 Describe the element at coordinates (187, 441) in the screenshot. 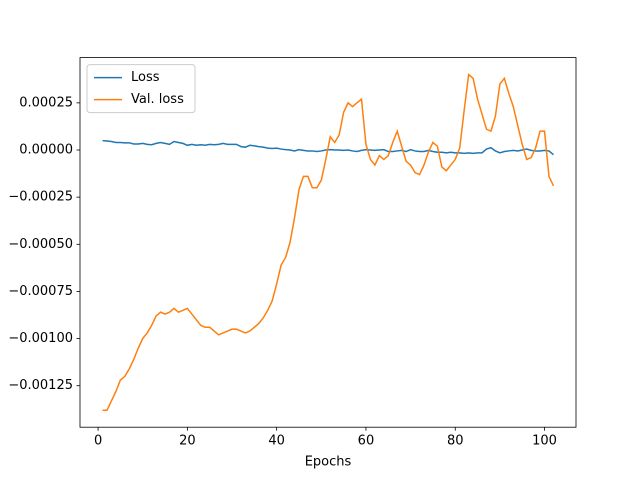

I see `x-tick-label: 20` at that location.